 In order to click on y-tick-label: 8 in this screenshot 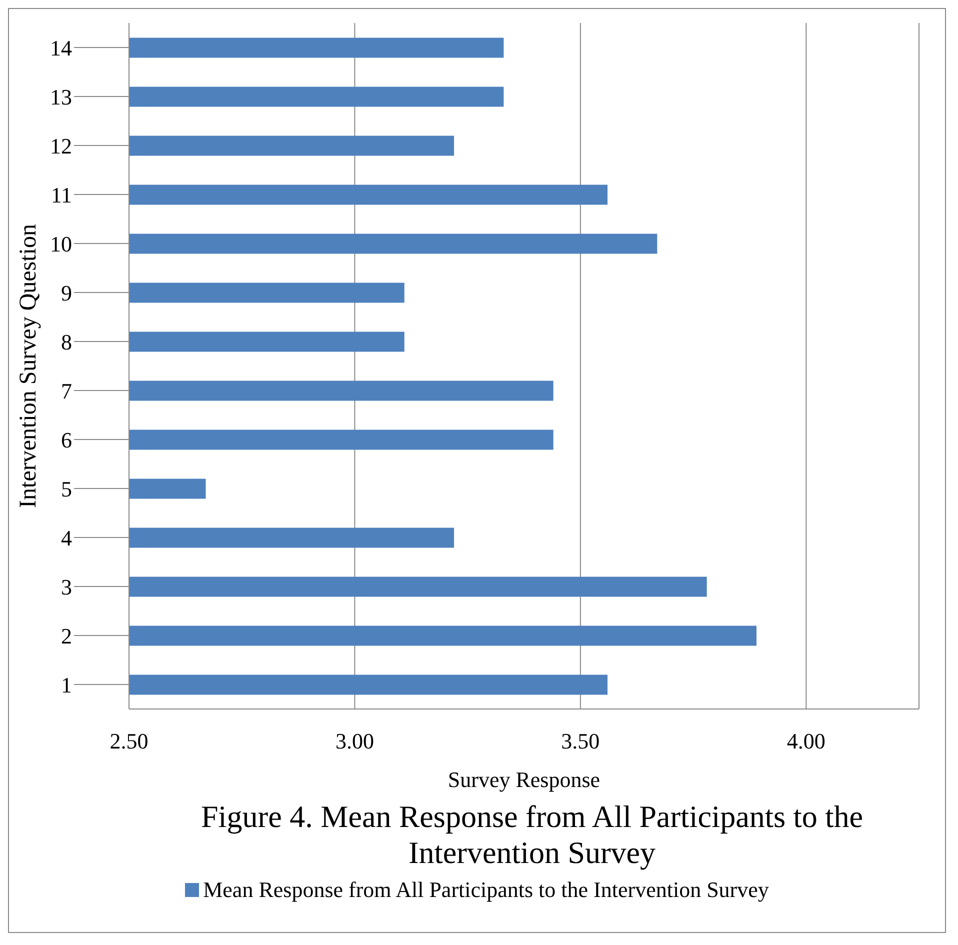, I will do `click(66, 341)`.